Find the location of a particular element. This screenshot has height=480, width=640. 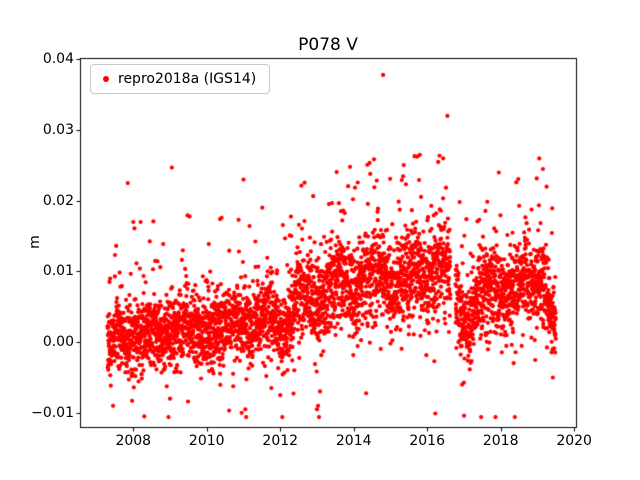

legend: repro2018a (IGS14) is located at coordinates (180, 79).